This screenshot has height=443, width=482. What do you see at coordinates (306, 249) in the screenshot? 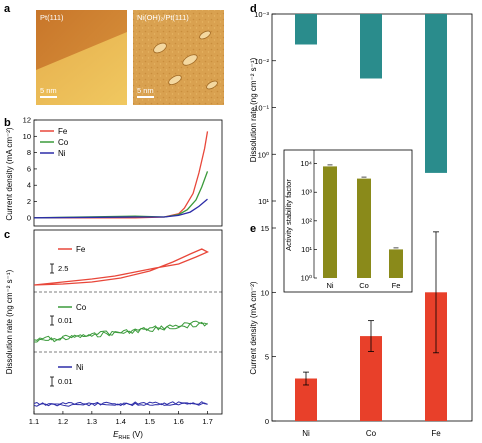
I see `f-ytick-label: 10¹` at bounding box center [306, 249].